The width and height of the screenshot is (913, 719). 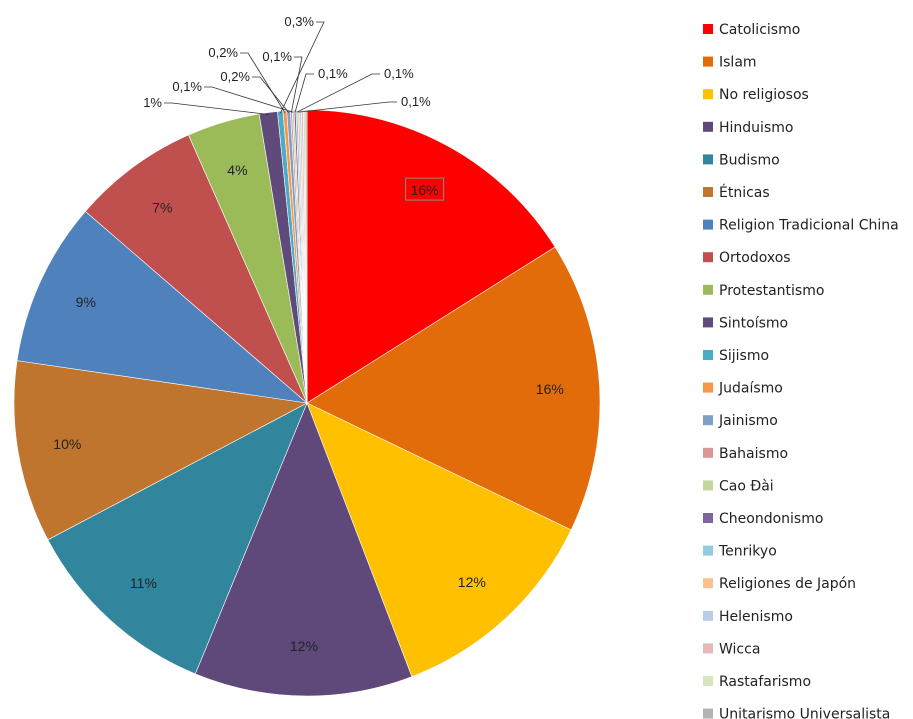 I want to click on legend-item-tenrikyo: Tenrikyo, so click(x=740, y=552).